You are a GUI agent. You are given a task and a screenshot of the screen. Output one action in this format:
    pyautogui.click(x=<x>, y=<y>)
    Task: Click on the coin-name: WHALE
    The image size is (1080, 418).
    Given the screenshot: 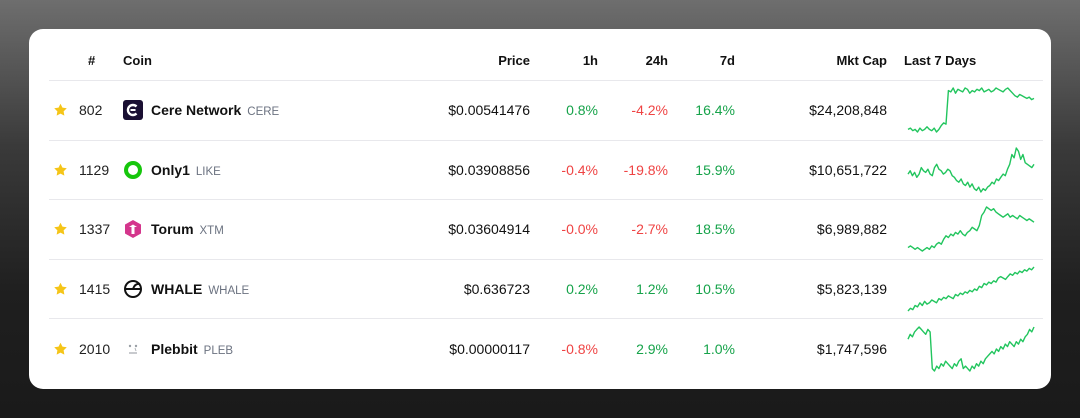 What is the action you would take?
    pyautogui.click(x=177, y=288)
    